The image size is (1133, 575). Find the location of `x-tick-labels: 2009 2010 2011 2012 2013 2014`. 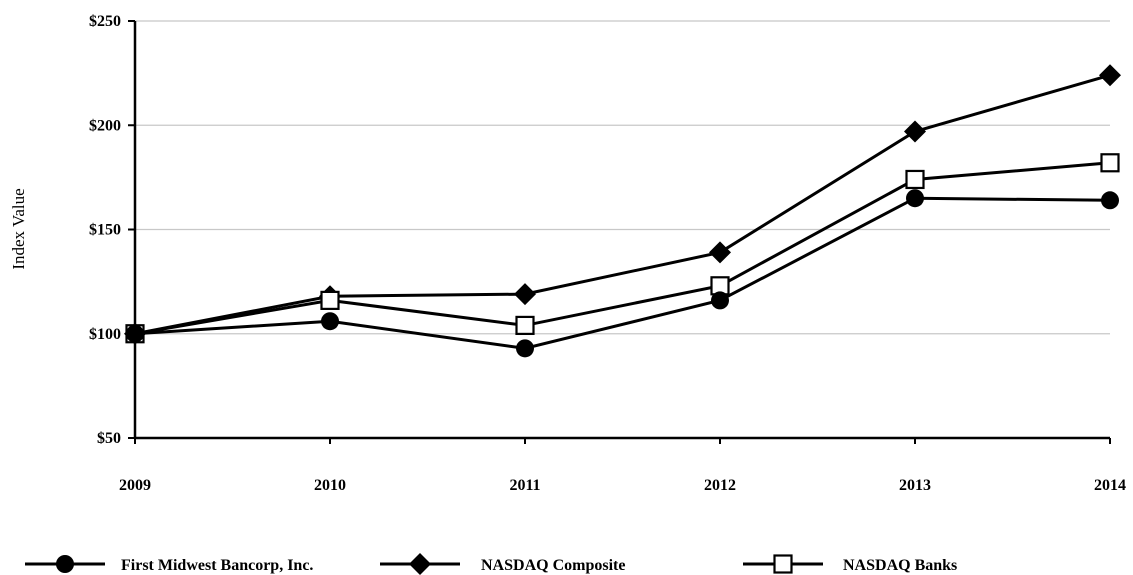

x-tick-labels: 2009 2010 2011 2012 2013 2014 is located at coordinates (622, 485).